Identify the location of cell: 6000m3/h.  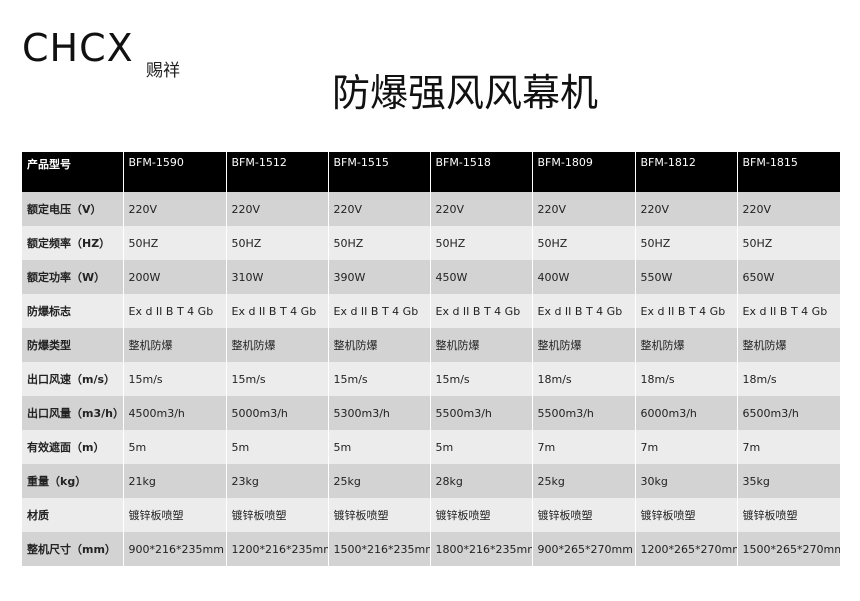
(686, 413).